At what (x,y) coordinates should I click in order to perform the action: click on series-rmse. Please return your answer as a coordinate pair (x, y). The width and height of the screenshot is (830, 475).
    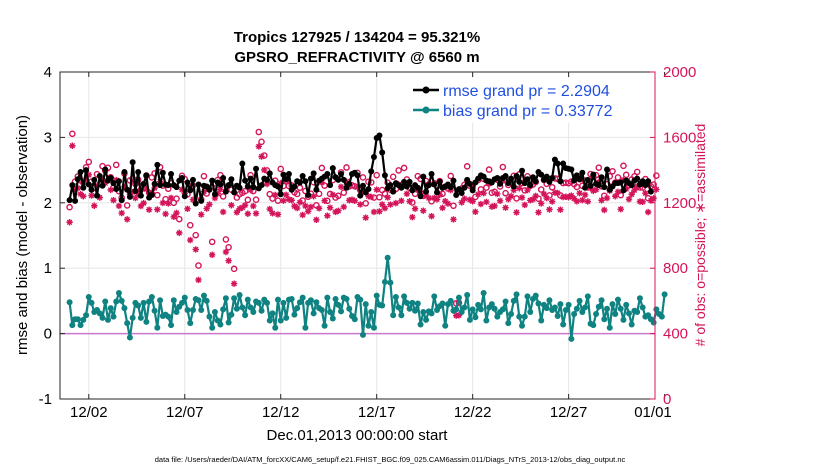
    Looking at the image, I should click on (360, 169).